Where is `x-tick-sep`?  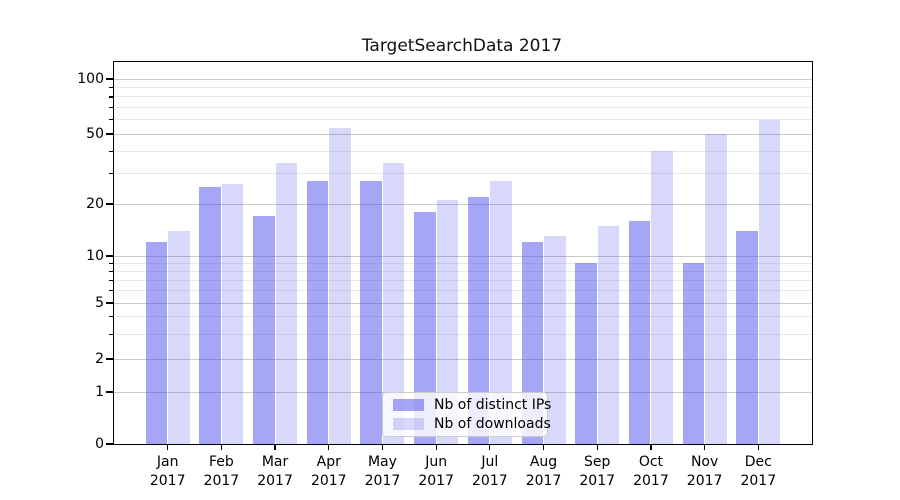 x-tick-sep is located at coordinates (597, 447).